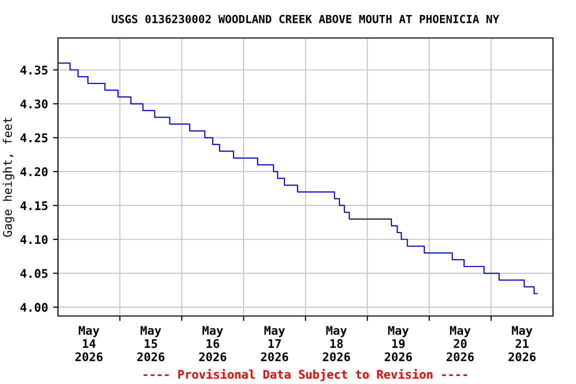 This screenshot has height=384, width=576. Describe the element at coordinates (34, 171) in the screenshot. I see `y-tick-label: 4.20` at that location.